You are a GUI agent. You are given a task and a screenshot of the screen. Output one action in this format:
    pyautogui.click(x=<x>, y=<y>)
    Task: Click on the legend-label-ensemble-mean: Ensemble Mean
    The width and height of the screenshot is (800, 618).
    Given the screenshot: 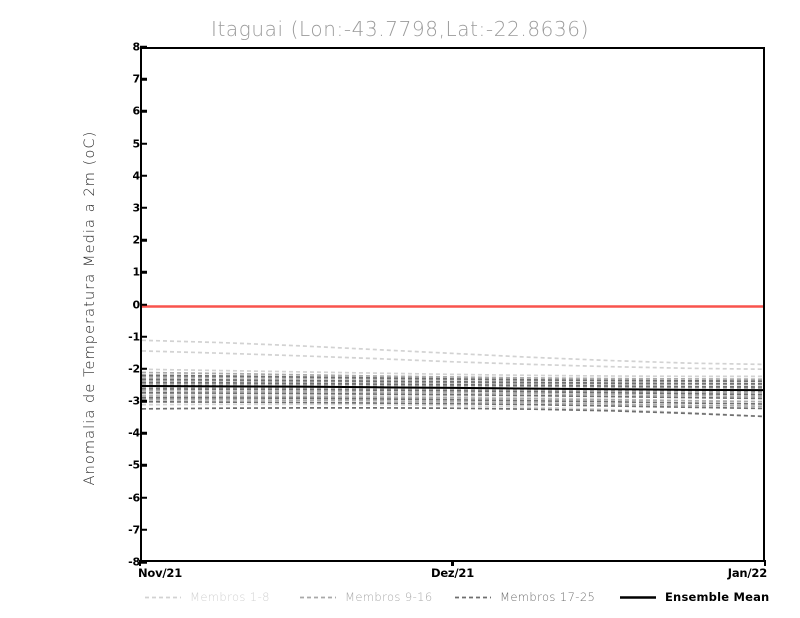 What is the action you would take?
    pyautogui.click(x=717, y=597)
    